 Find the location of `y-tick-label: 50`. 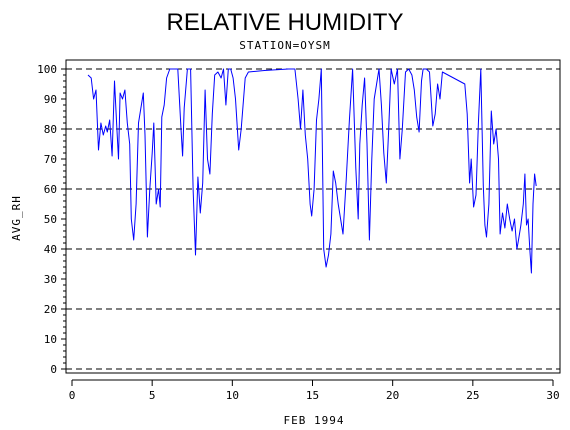

y-tick-label: 50 is located at coordinates (50, 219).